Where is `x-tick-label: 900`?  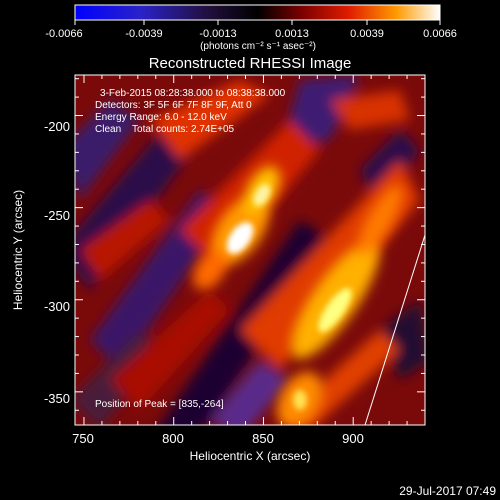 x-tick-label: 900 is located at coordinates (353, 438).